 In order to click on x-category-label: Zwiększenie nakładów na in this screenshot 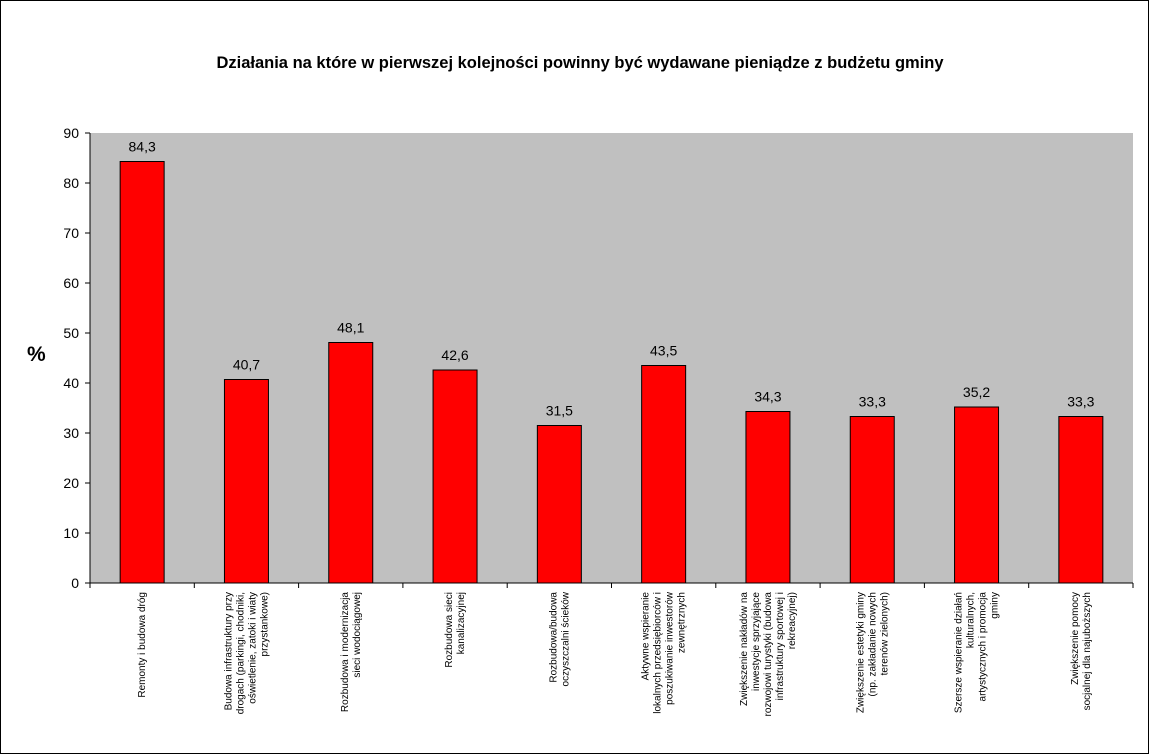, I will do `click(744, 649)`.